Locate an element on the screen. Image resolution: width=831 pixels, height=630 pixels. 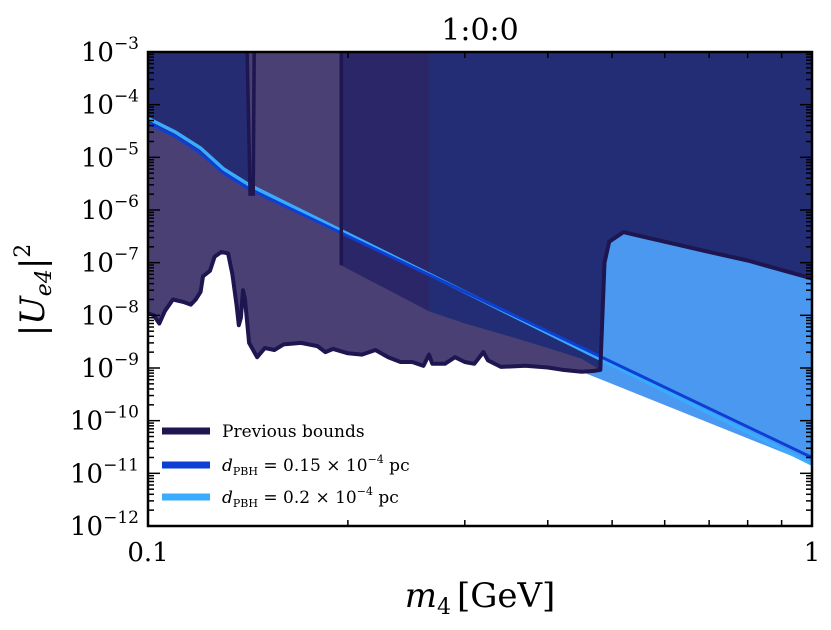
y-tick-label: 10⁻⁵ is located at coordinates (110, 156).